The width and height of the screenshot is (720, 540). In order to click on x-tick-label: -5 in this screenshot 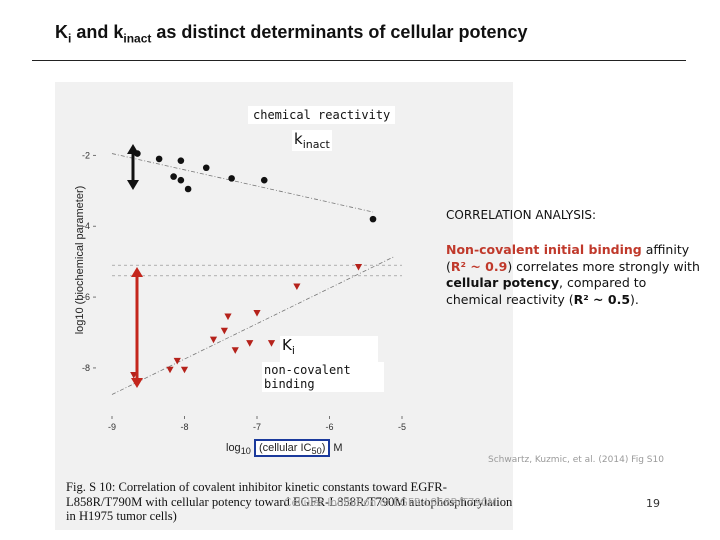, I will do `click(402, 427)`.